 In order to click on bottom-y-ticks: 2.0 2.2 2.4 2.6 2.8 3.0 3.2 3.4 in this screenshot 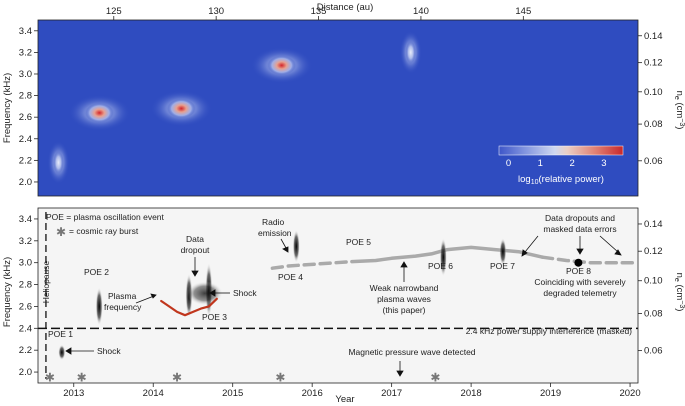, I will do `click(28, 296)`.